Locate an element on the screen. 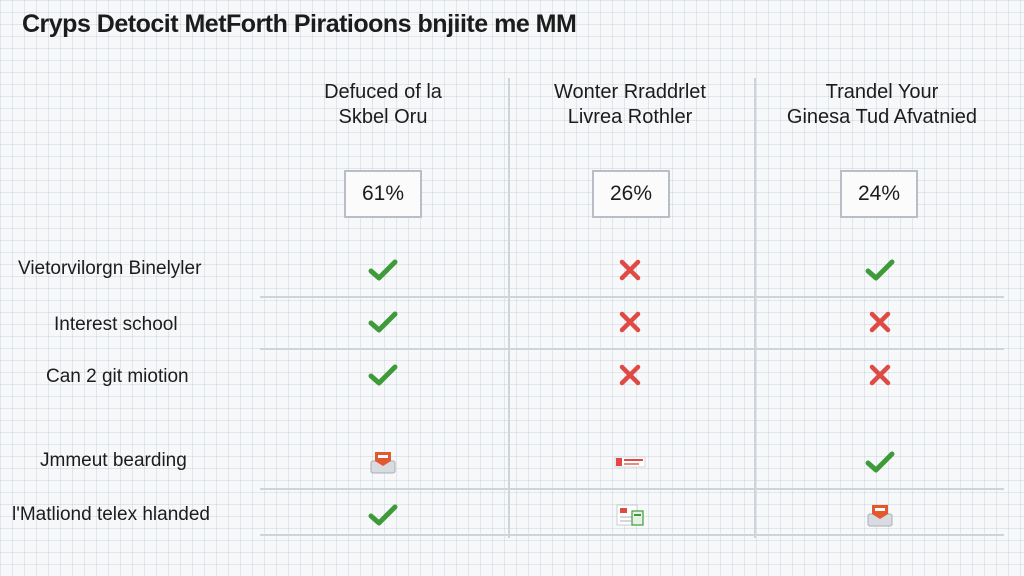 The image size is (1024, 576). row-label-3: Can 2 git miotion is located at coordinates (117, 376).